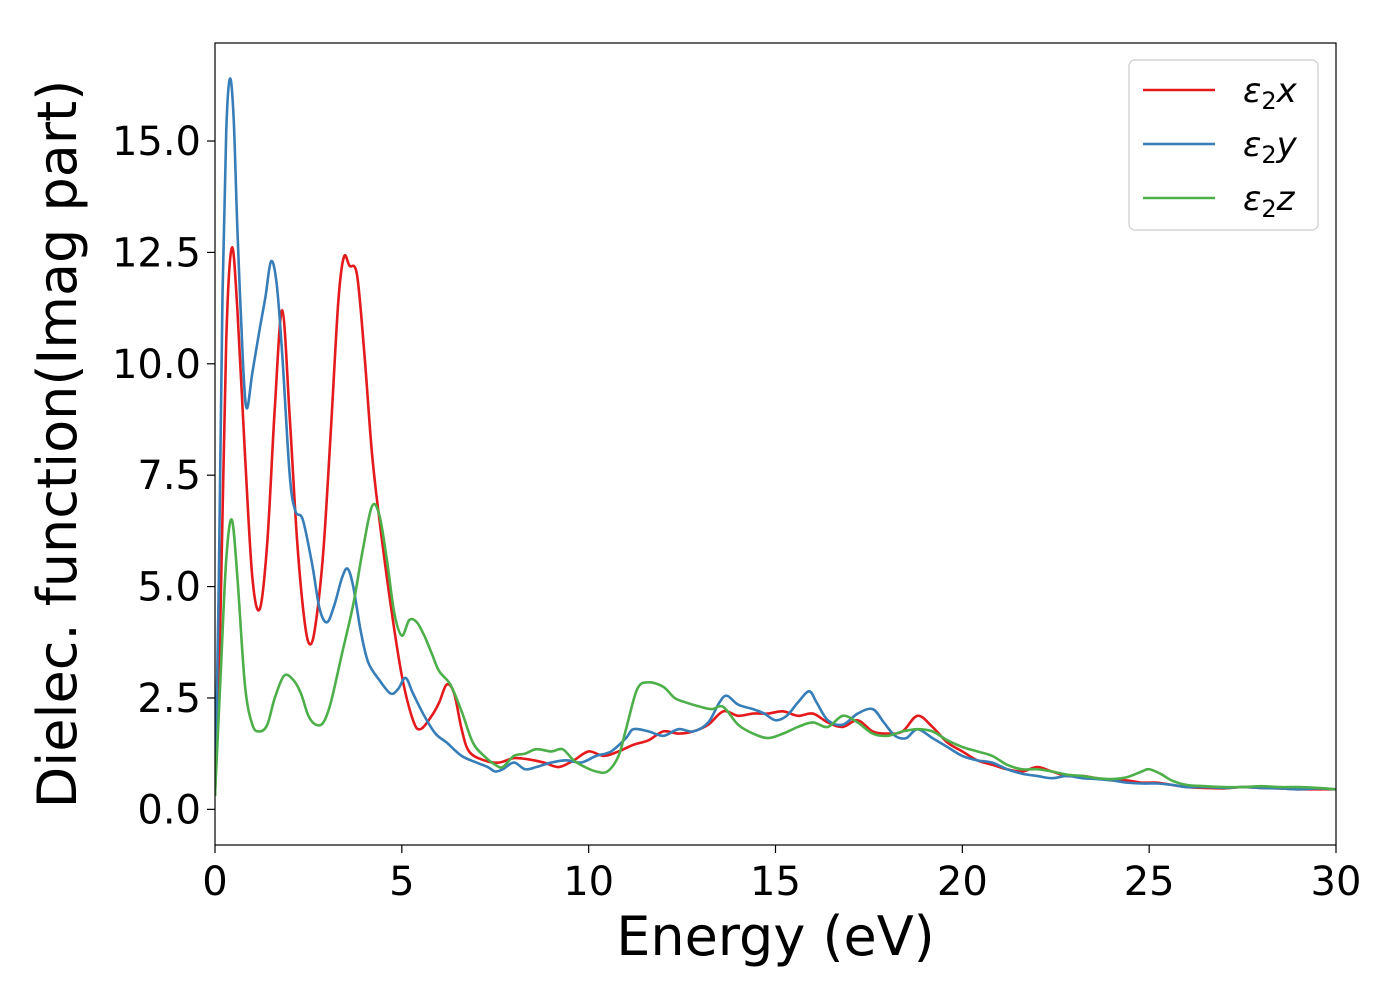  Describe the element at coordinates (401, 882) in the screenshot. I see `x-tick-label: 5` at that location.